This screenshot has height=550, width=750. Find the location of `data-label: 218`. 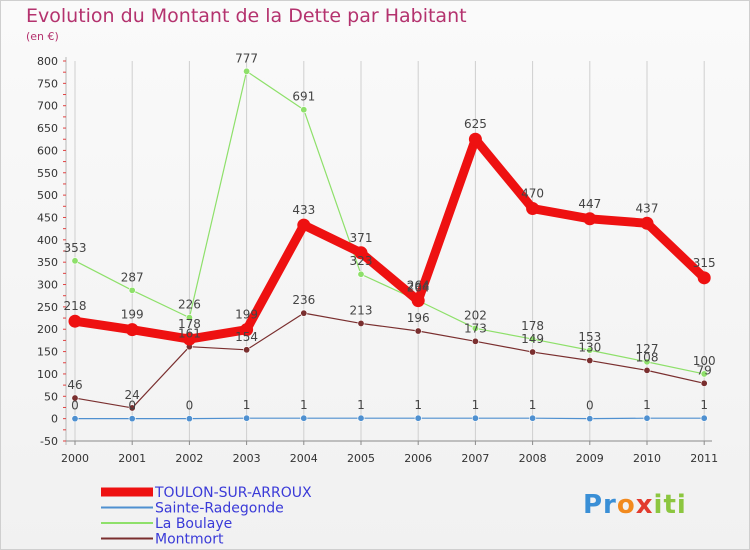

data-label: 218 is located at coordinates (75, 306).